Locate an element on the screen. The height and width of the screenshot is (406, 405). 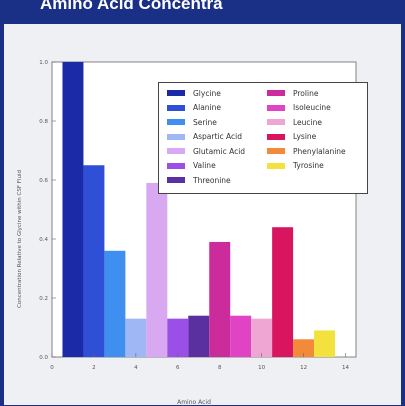
legend-label: Isoleucine is located at coordinates (312, 107).